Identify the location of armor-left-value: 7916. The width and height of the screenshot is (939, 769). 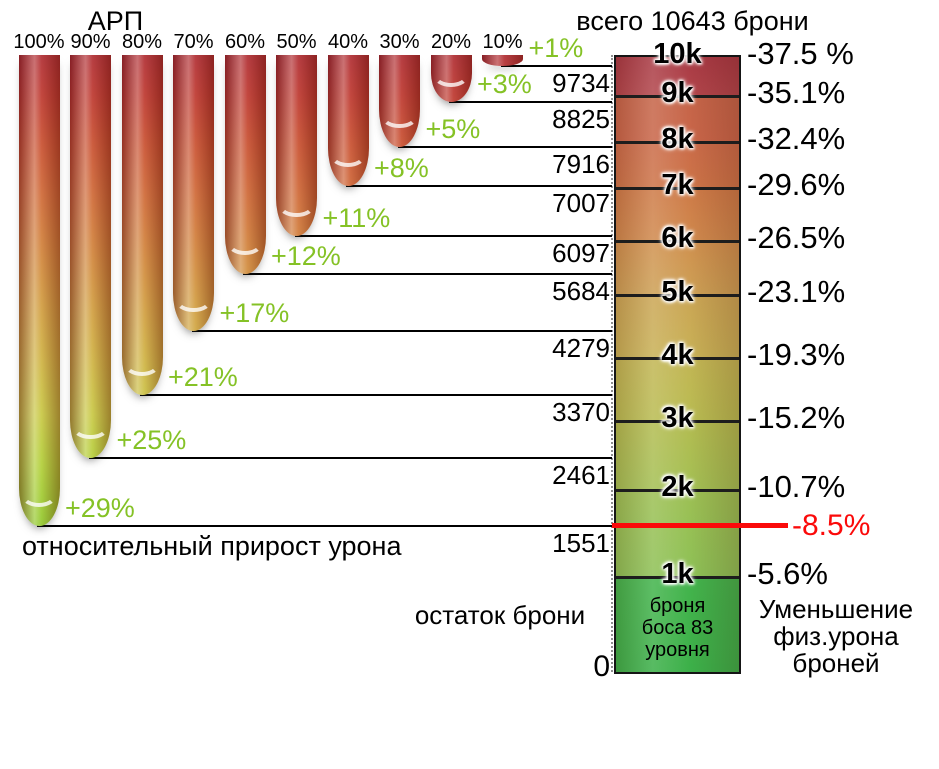
(581, 164).